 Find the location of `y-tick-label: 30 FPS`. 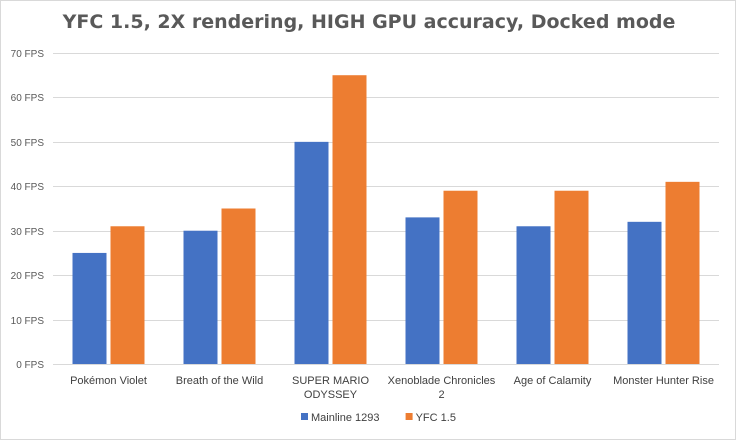

y-tick-label: 30 FPS is located at coordinates (28, 232).